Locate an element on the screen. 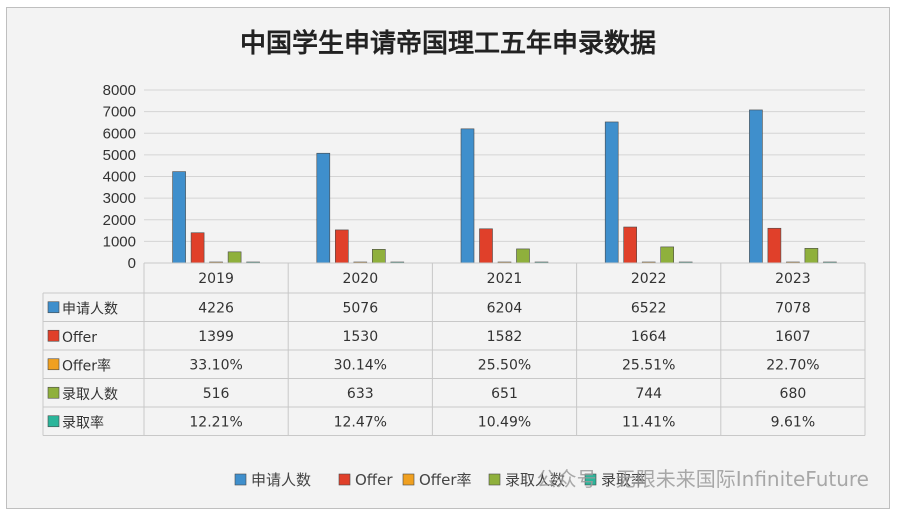 The width and height of the screenshot is (897, 514). x-tick-label: 2021 is located at coordinates (505, 279).